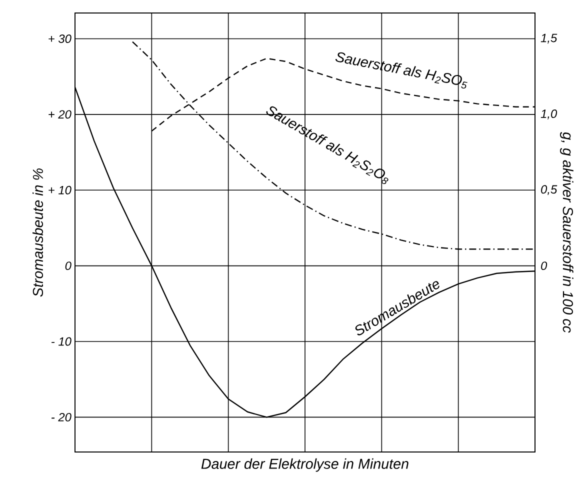 The image size is (585, 482). What do you see at coordinates (549, 39) in the screenshot?
I see `y2-tick-label: 1,5` at bounding box center [549, 39].